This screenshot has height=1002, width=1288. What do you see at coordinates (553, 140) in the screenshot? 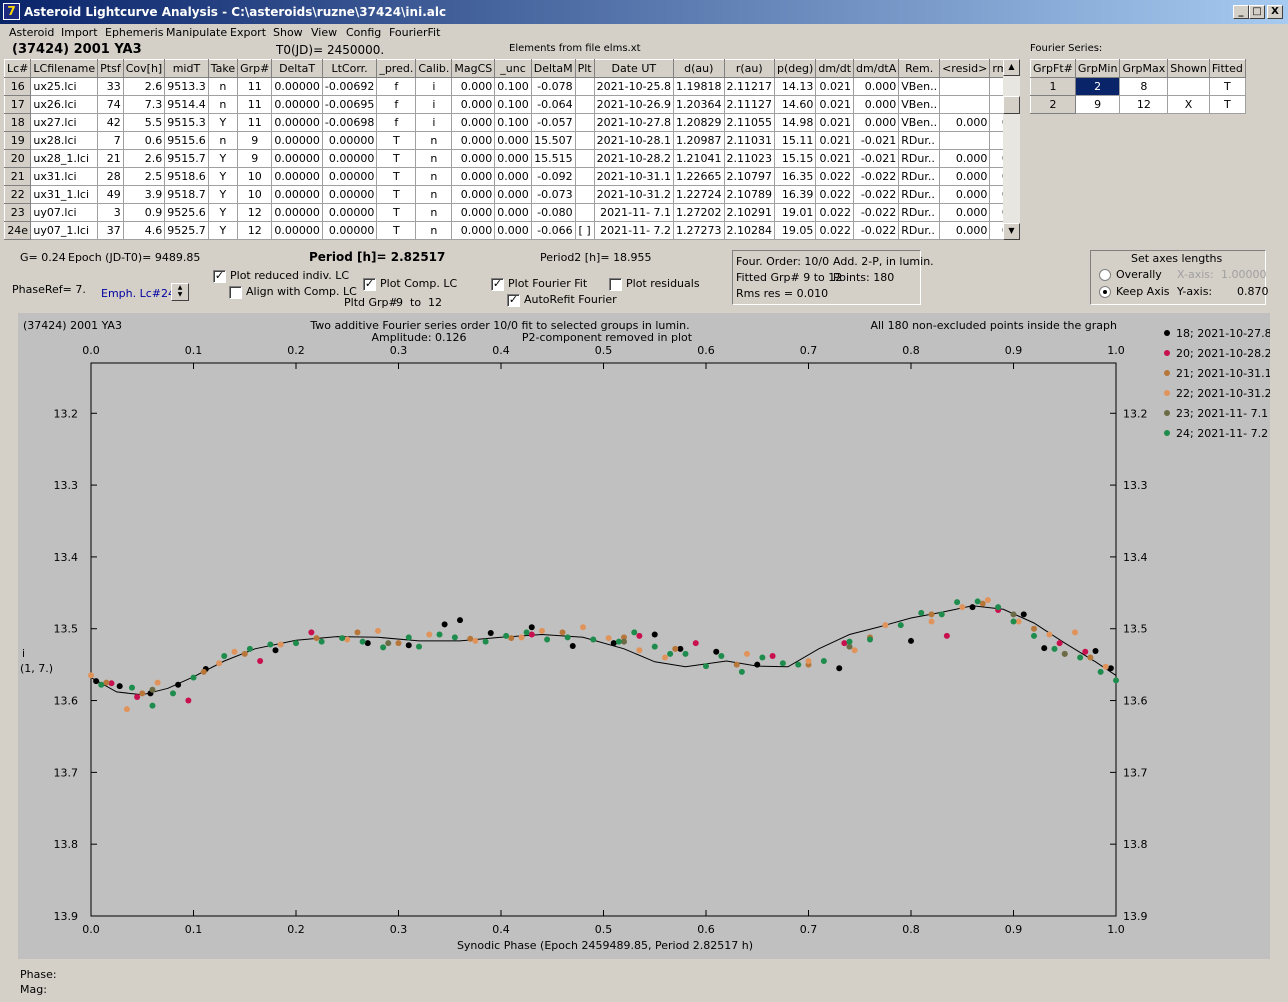
I see `table-cell: 15.507` at bounding box center [553, 140].